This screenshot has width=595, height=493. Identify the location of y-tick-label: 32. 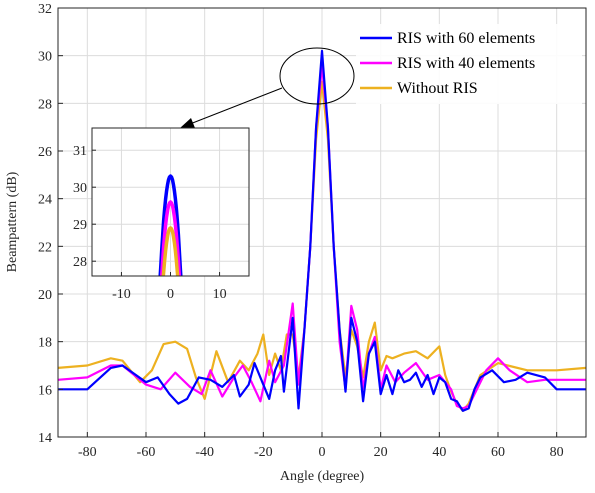
(45, 9).